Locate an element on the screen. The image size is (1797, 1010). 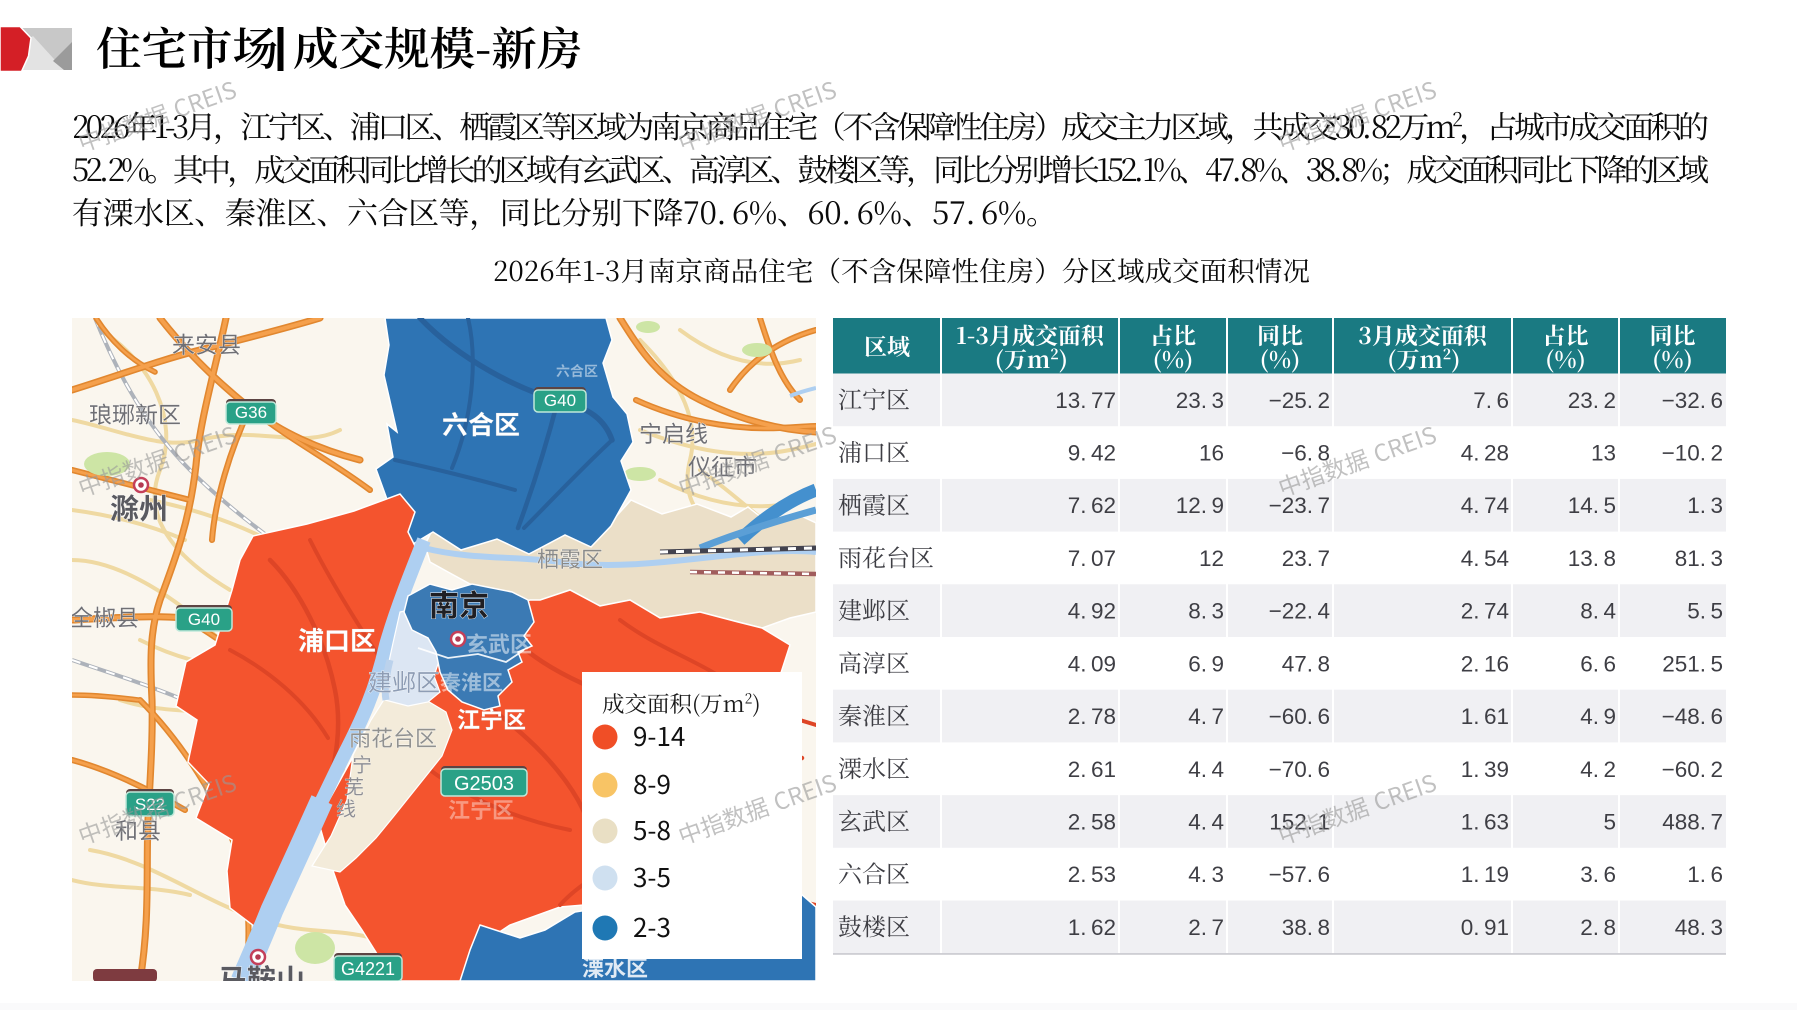
svg-text: 48. 3 is located at coordinates (1699, 927).